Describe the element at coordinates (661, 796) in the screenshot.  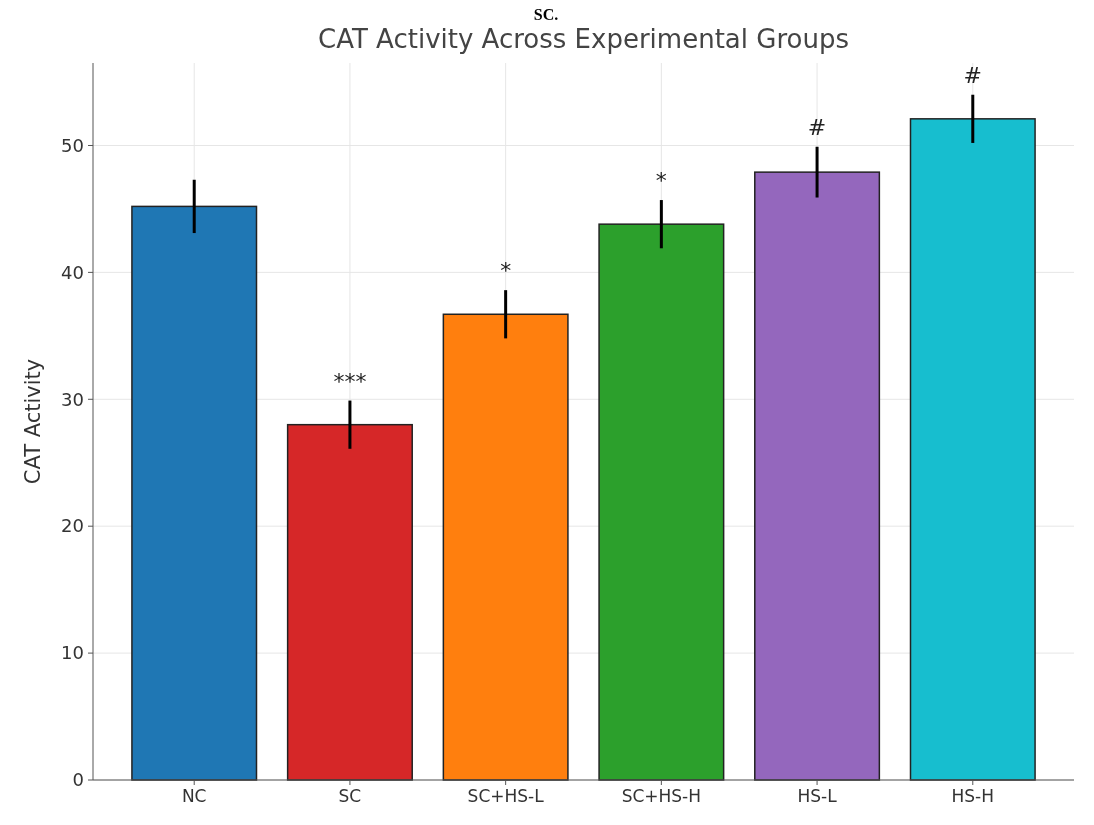
I see `x-tick-label: SC+HS-H` at that location.